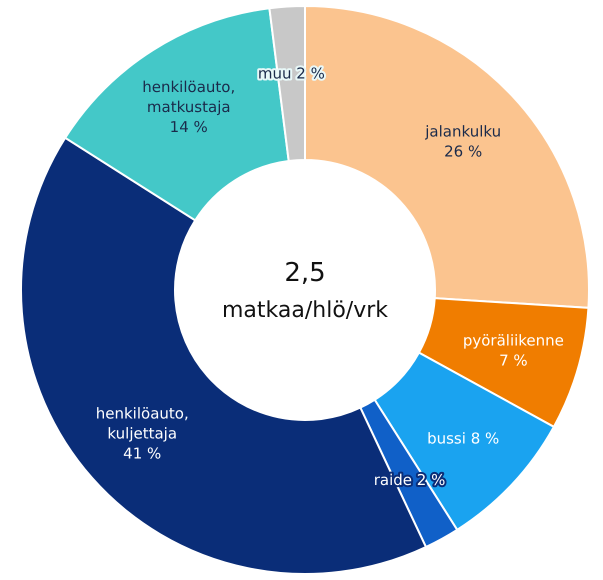 The image size is (603, 580). What do you see at coordinates (189, 97) in the screenshot?
I see `slice-label: henkilöauto, matkustaja` at bounding box center [189, 97].